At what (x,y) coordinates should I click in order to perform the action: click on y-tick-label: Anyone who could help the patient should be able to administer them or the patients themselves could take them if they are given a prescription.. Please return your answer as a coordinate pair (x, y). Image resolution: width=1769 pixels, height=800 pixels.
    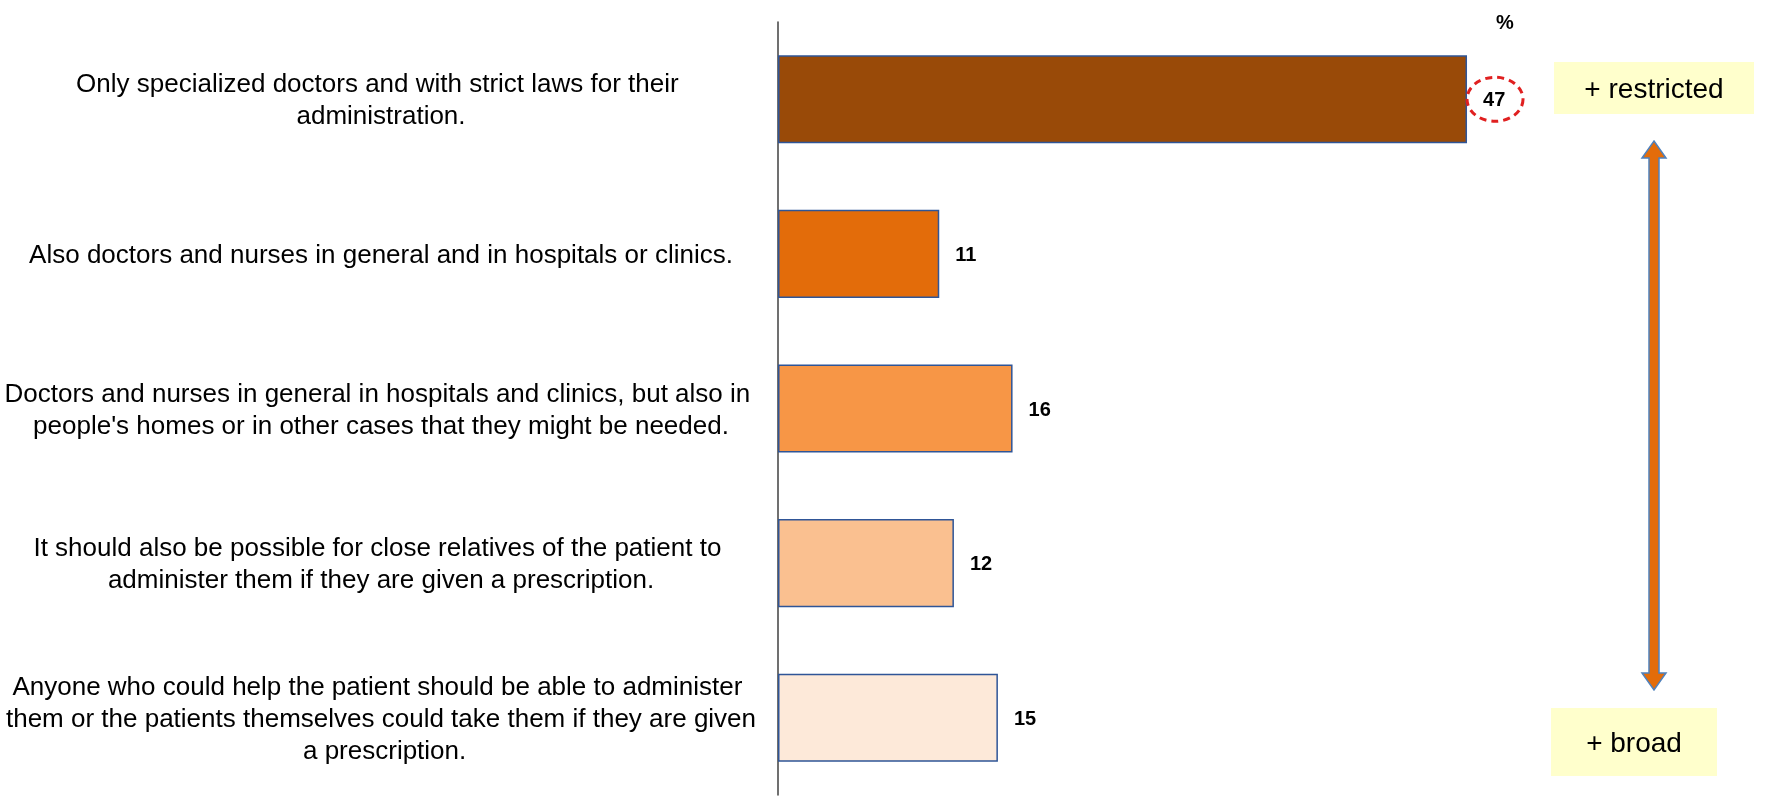
    Looking at the image, I should click on (381, 717).